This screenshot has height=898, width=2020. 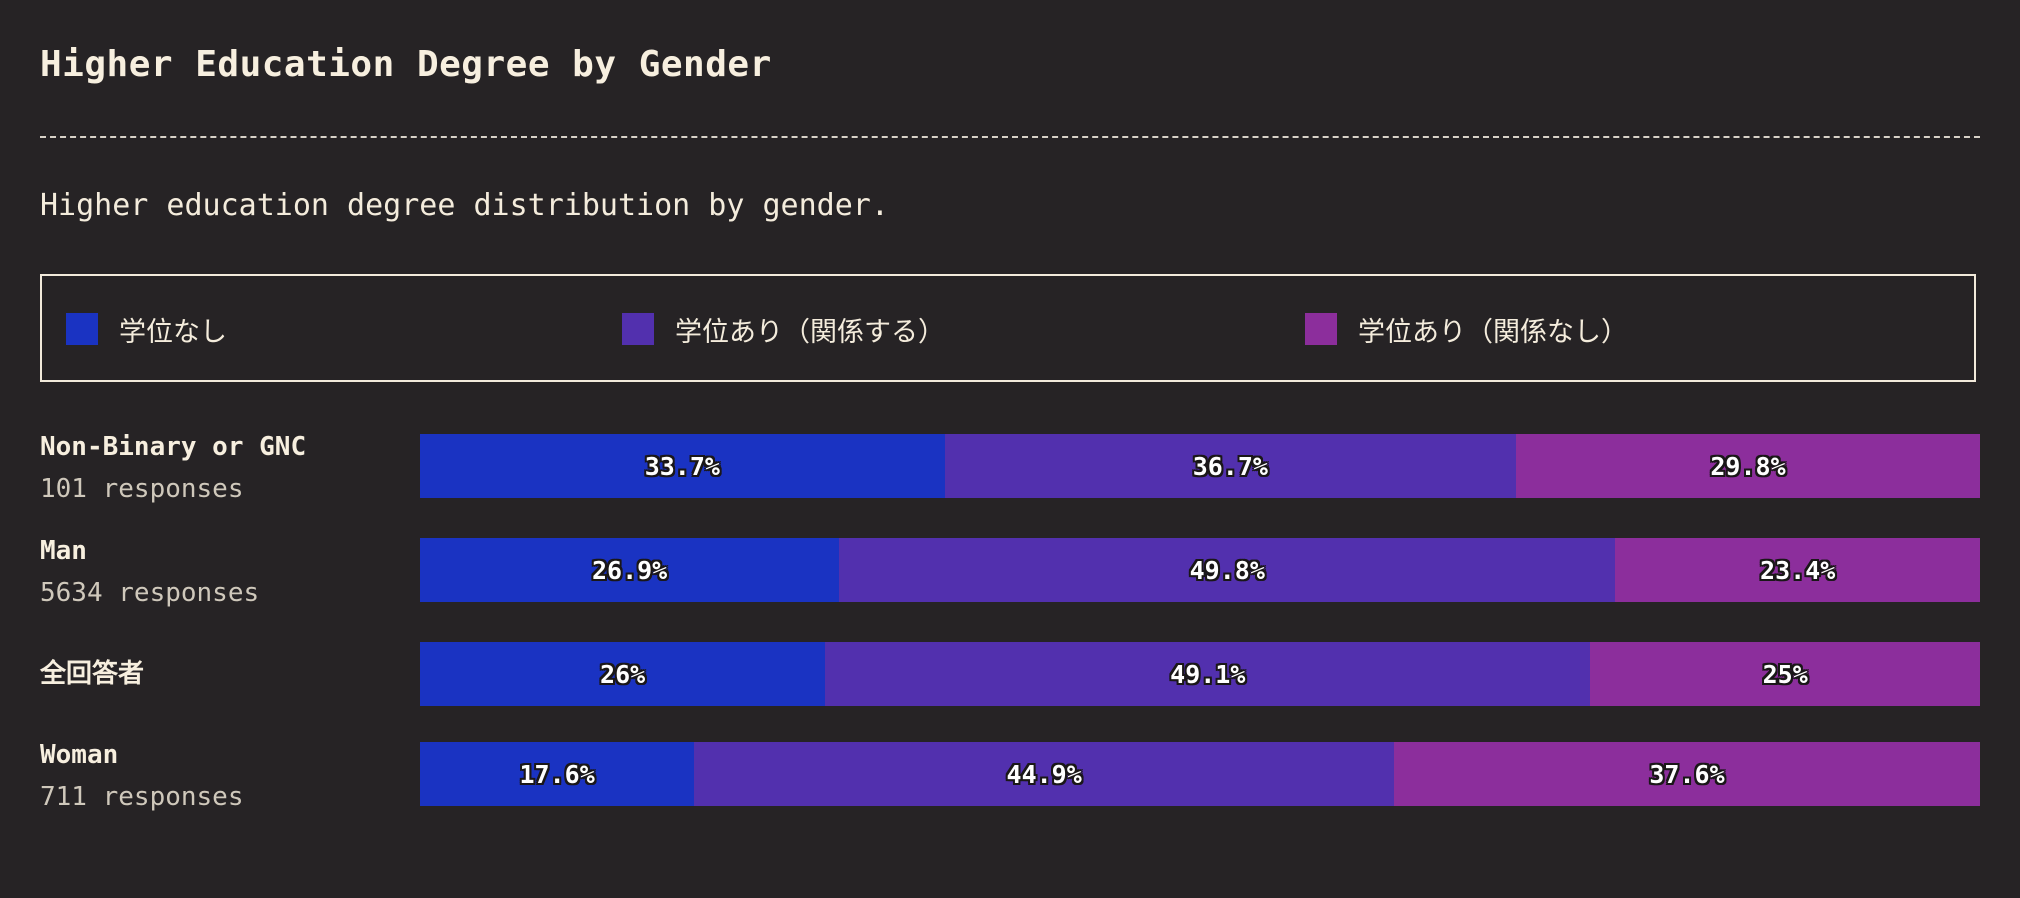 I want to click on row-label-non-binary: Non-Binary or GNC 101 responses, so click(x=173, y=468).